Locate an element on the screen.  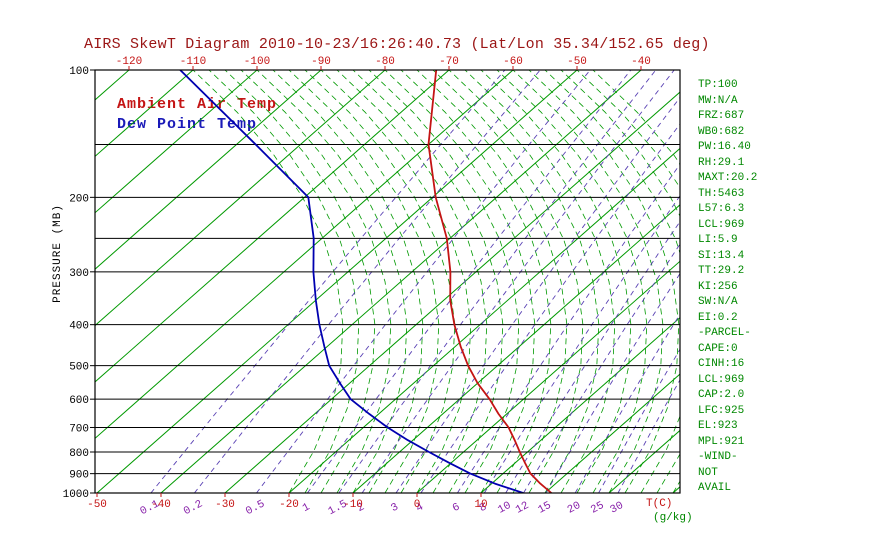
stat-item: TH:5463 is located at coordinates (721, 193).